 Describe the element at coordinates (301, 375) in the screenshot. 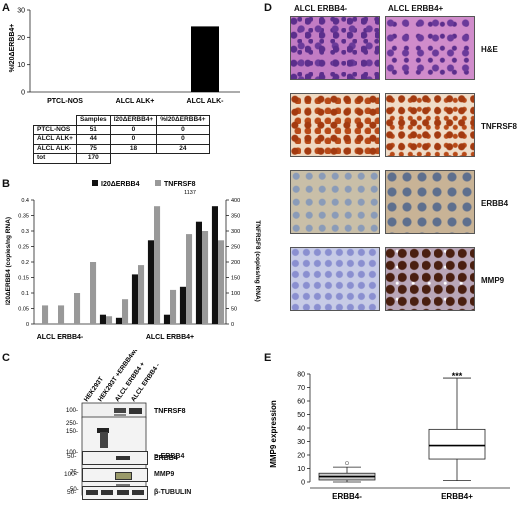

I see `y-tick-label: 80` at that location.